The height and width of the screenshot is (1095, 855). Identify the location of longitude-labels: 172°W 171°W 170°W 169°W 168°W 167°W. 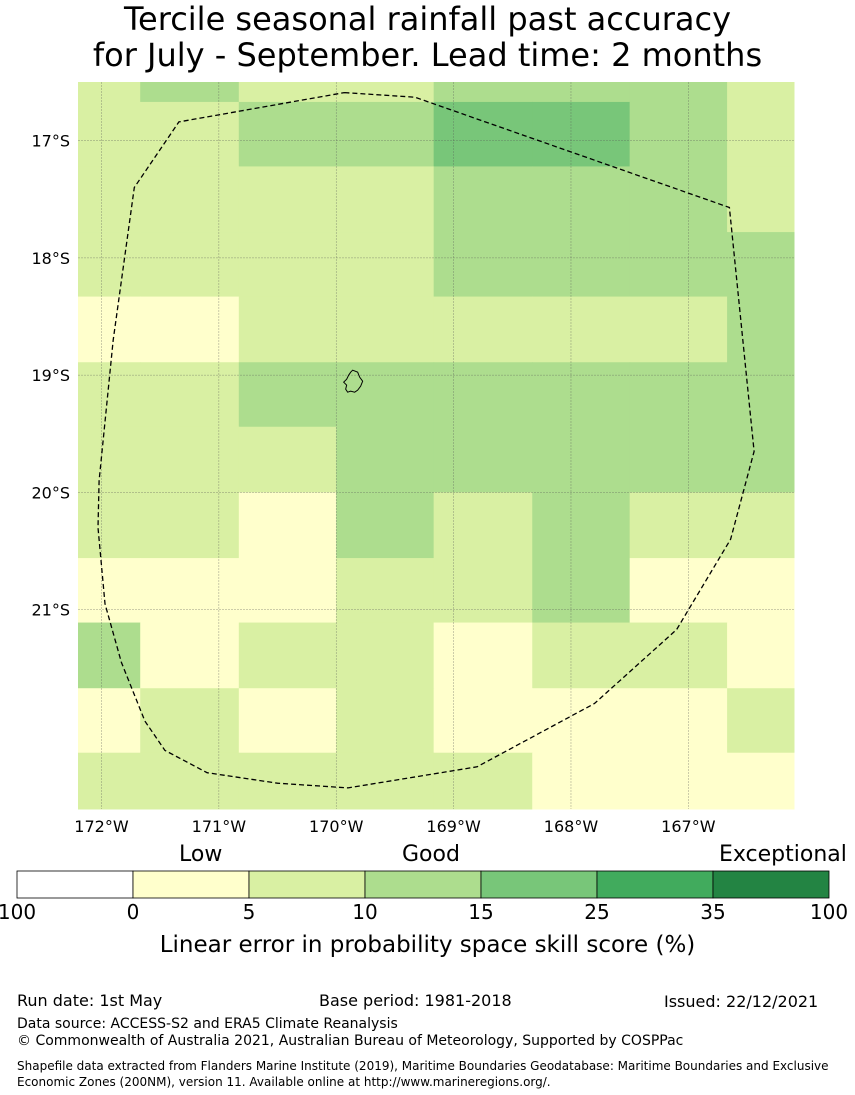
(394, 826).